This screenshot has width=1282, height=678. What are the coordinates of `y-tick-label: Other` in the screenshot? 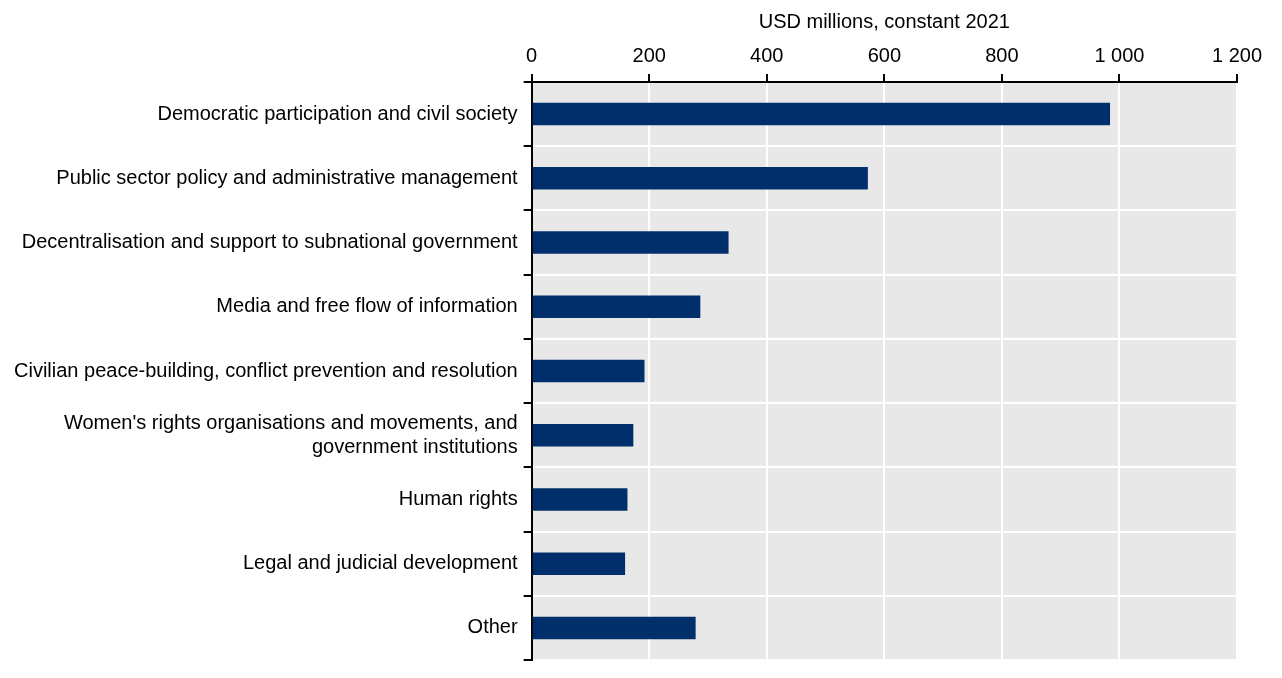 It's located at (492, 626).